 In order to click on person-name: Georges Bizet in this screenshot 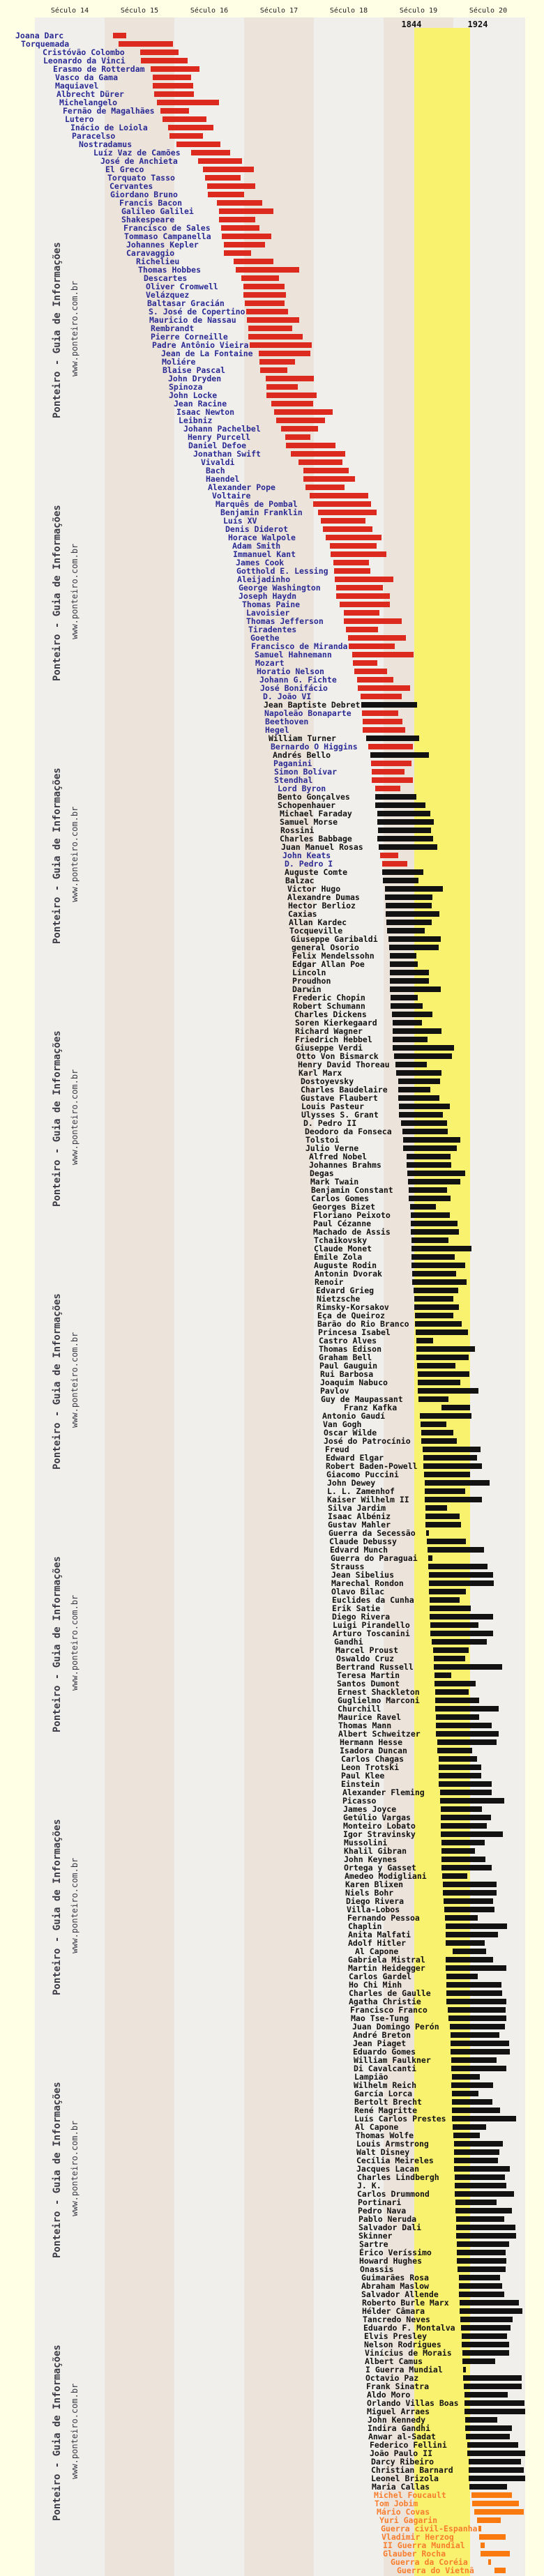, I will do `click(344, 1207)`.